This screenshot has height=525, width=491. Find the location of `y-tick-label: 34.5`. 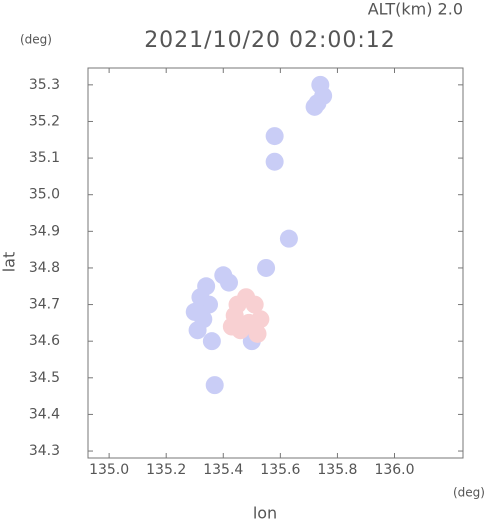

y-tick-label: 34.5 is located at coordinates (44, 378).